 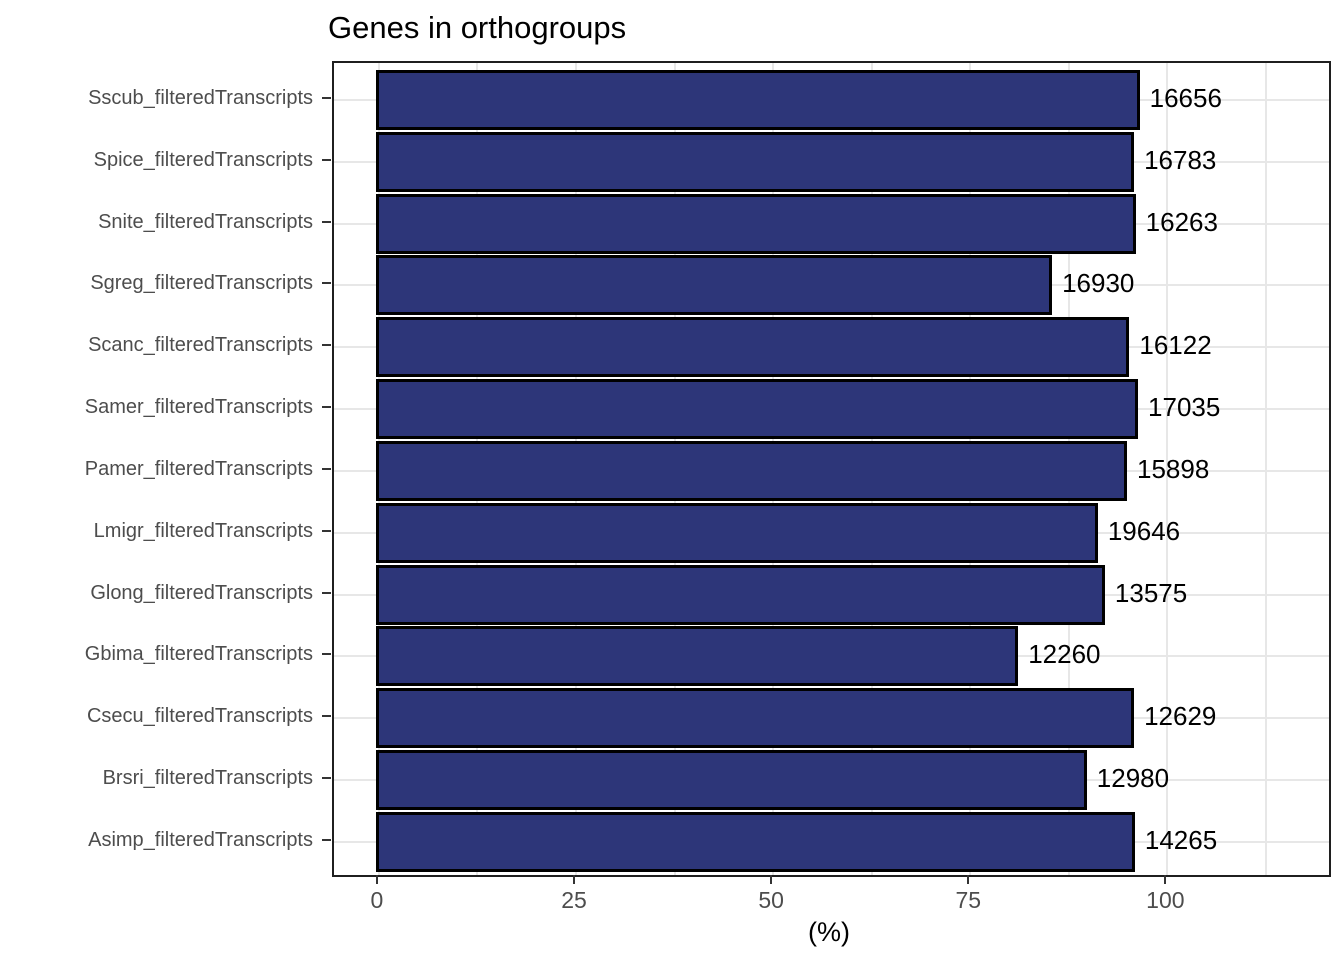 What do you see at coordinates (201, 283) in the screenshot?
I see `y-axis-category-label: Sgreg_filteredTranscripts` at bounding box center [201, 283].